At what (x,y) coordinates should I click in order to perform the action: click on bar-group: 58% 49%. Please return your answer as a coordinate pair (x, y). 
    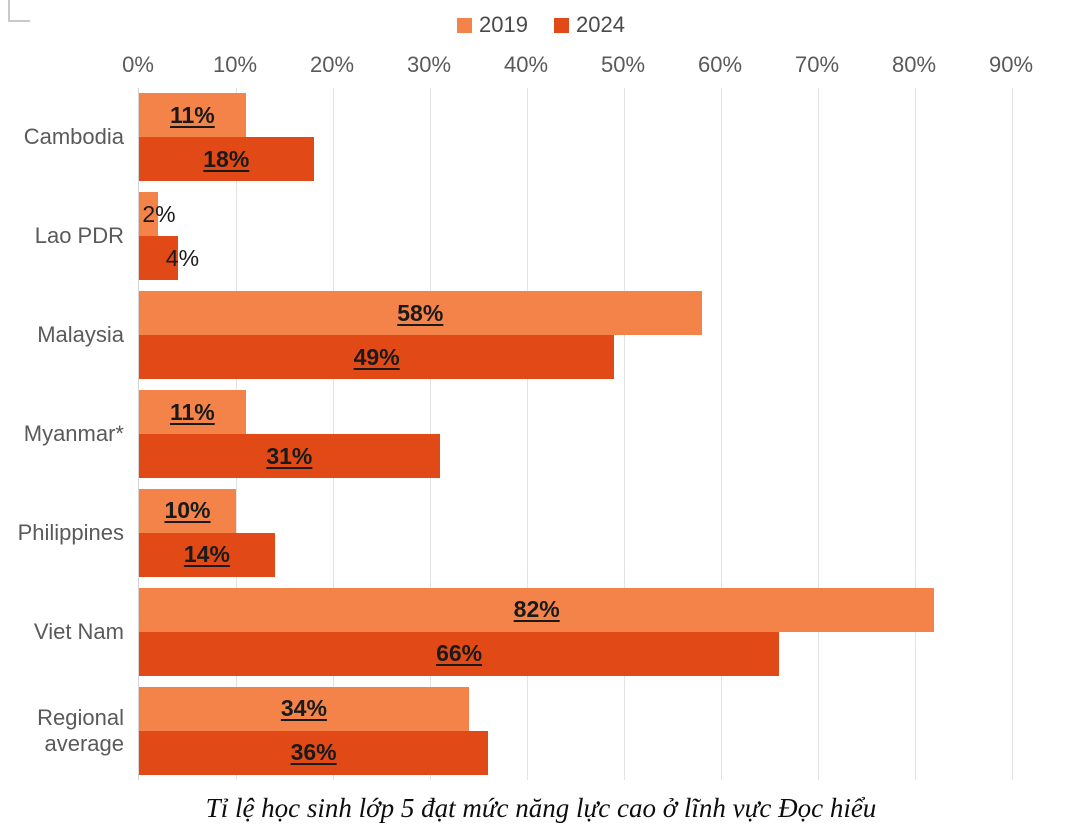
    Looking at the image, I should click on (575, 335).